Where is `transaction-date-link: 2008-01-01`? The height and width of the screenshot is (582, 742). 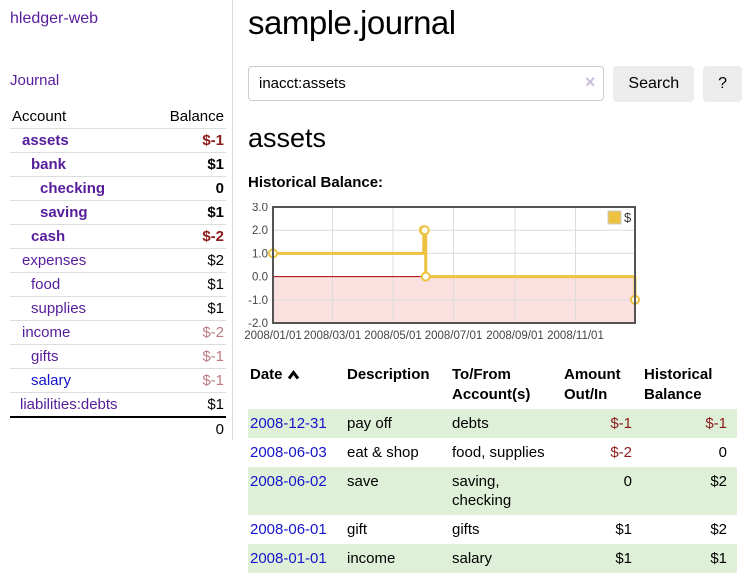
transaction-date-link: 2008-01-01 is located at coordinates (288, 558).